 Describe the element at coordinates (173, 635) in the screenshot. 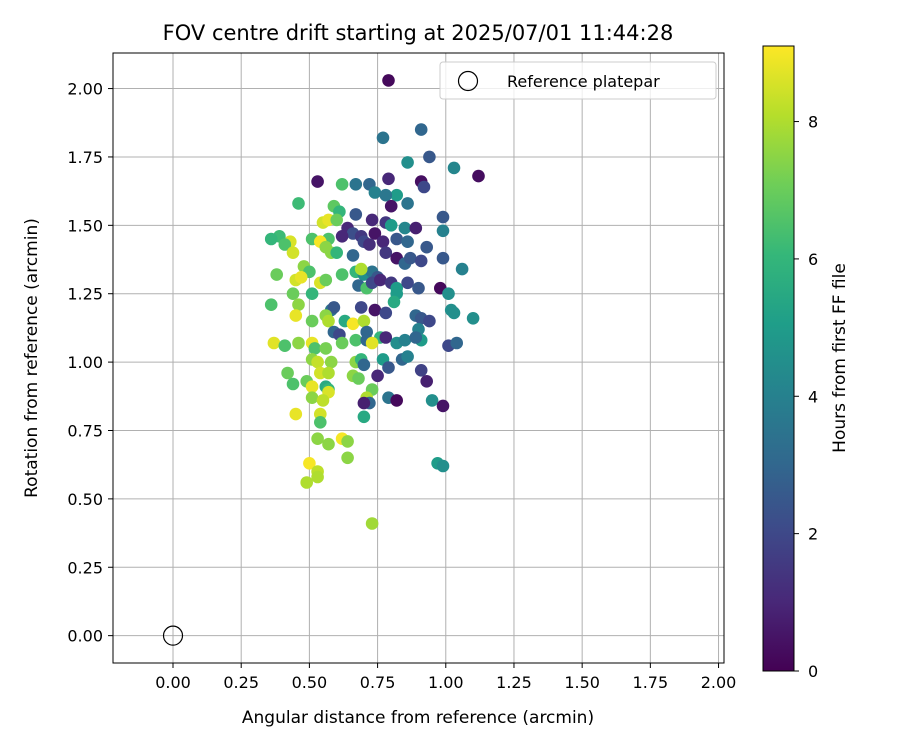

I see `reference-platepar-marker` at that location.